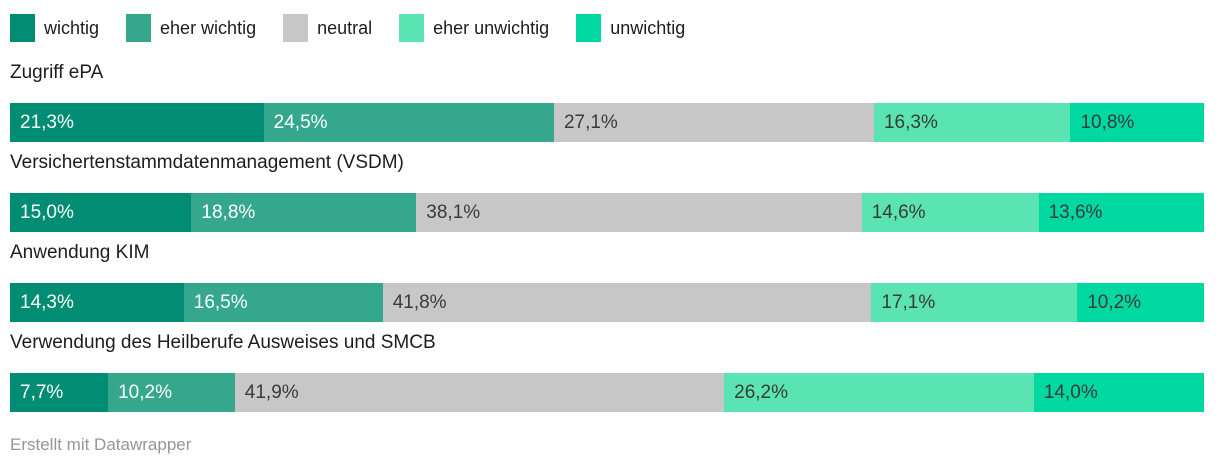  Describe the element at coordinates (72, 28) in the screenshot. I see `legend-label: wichtig` at that location.